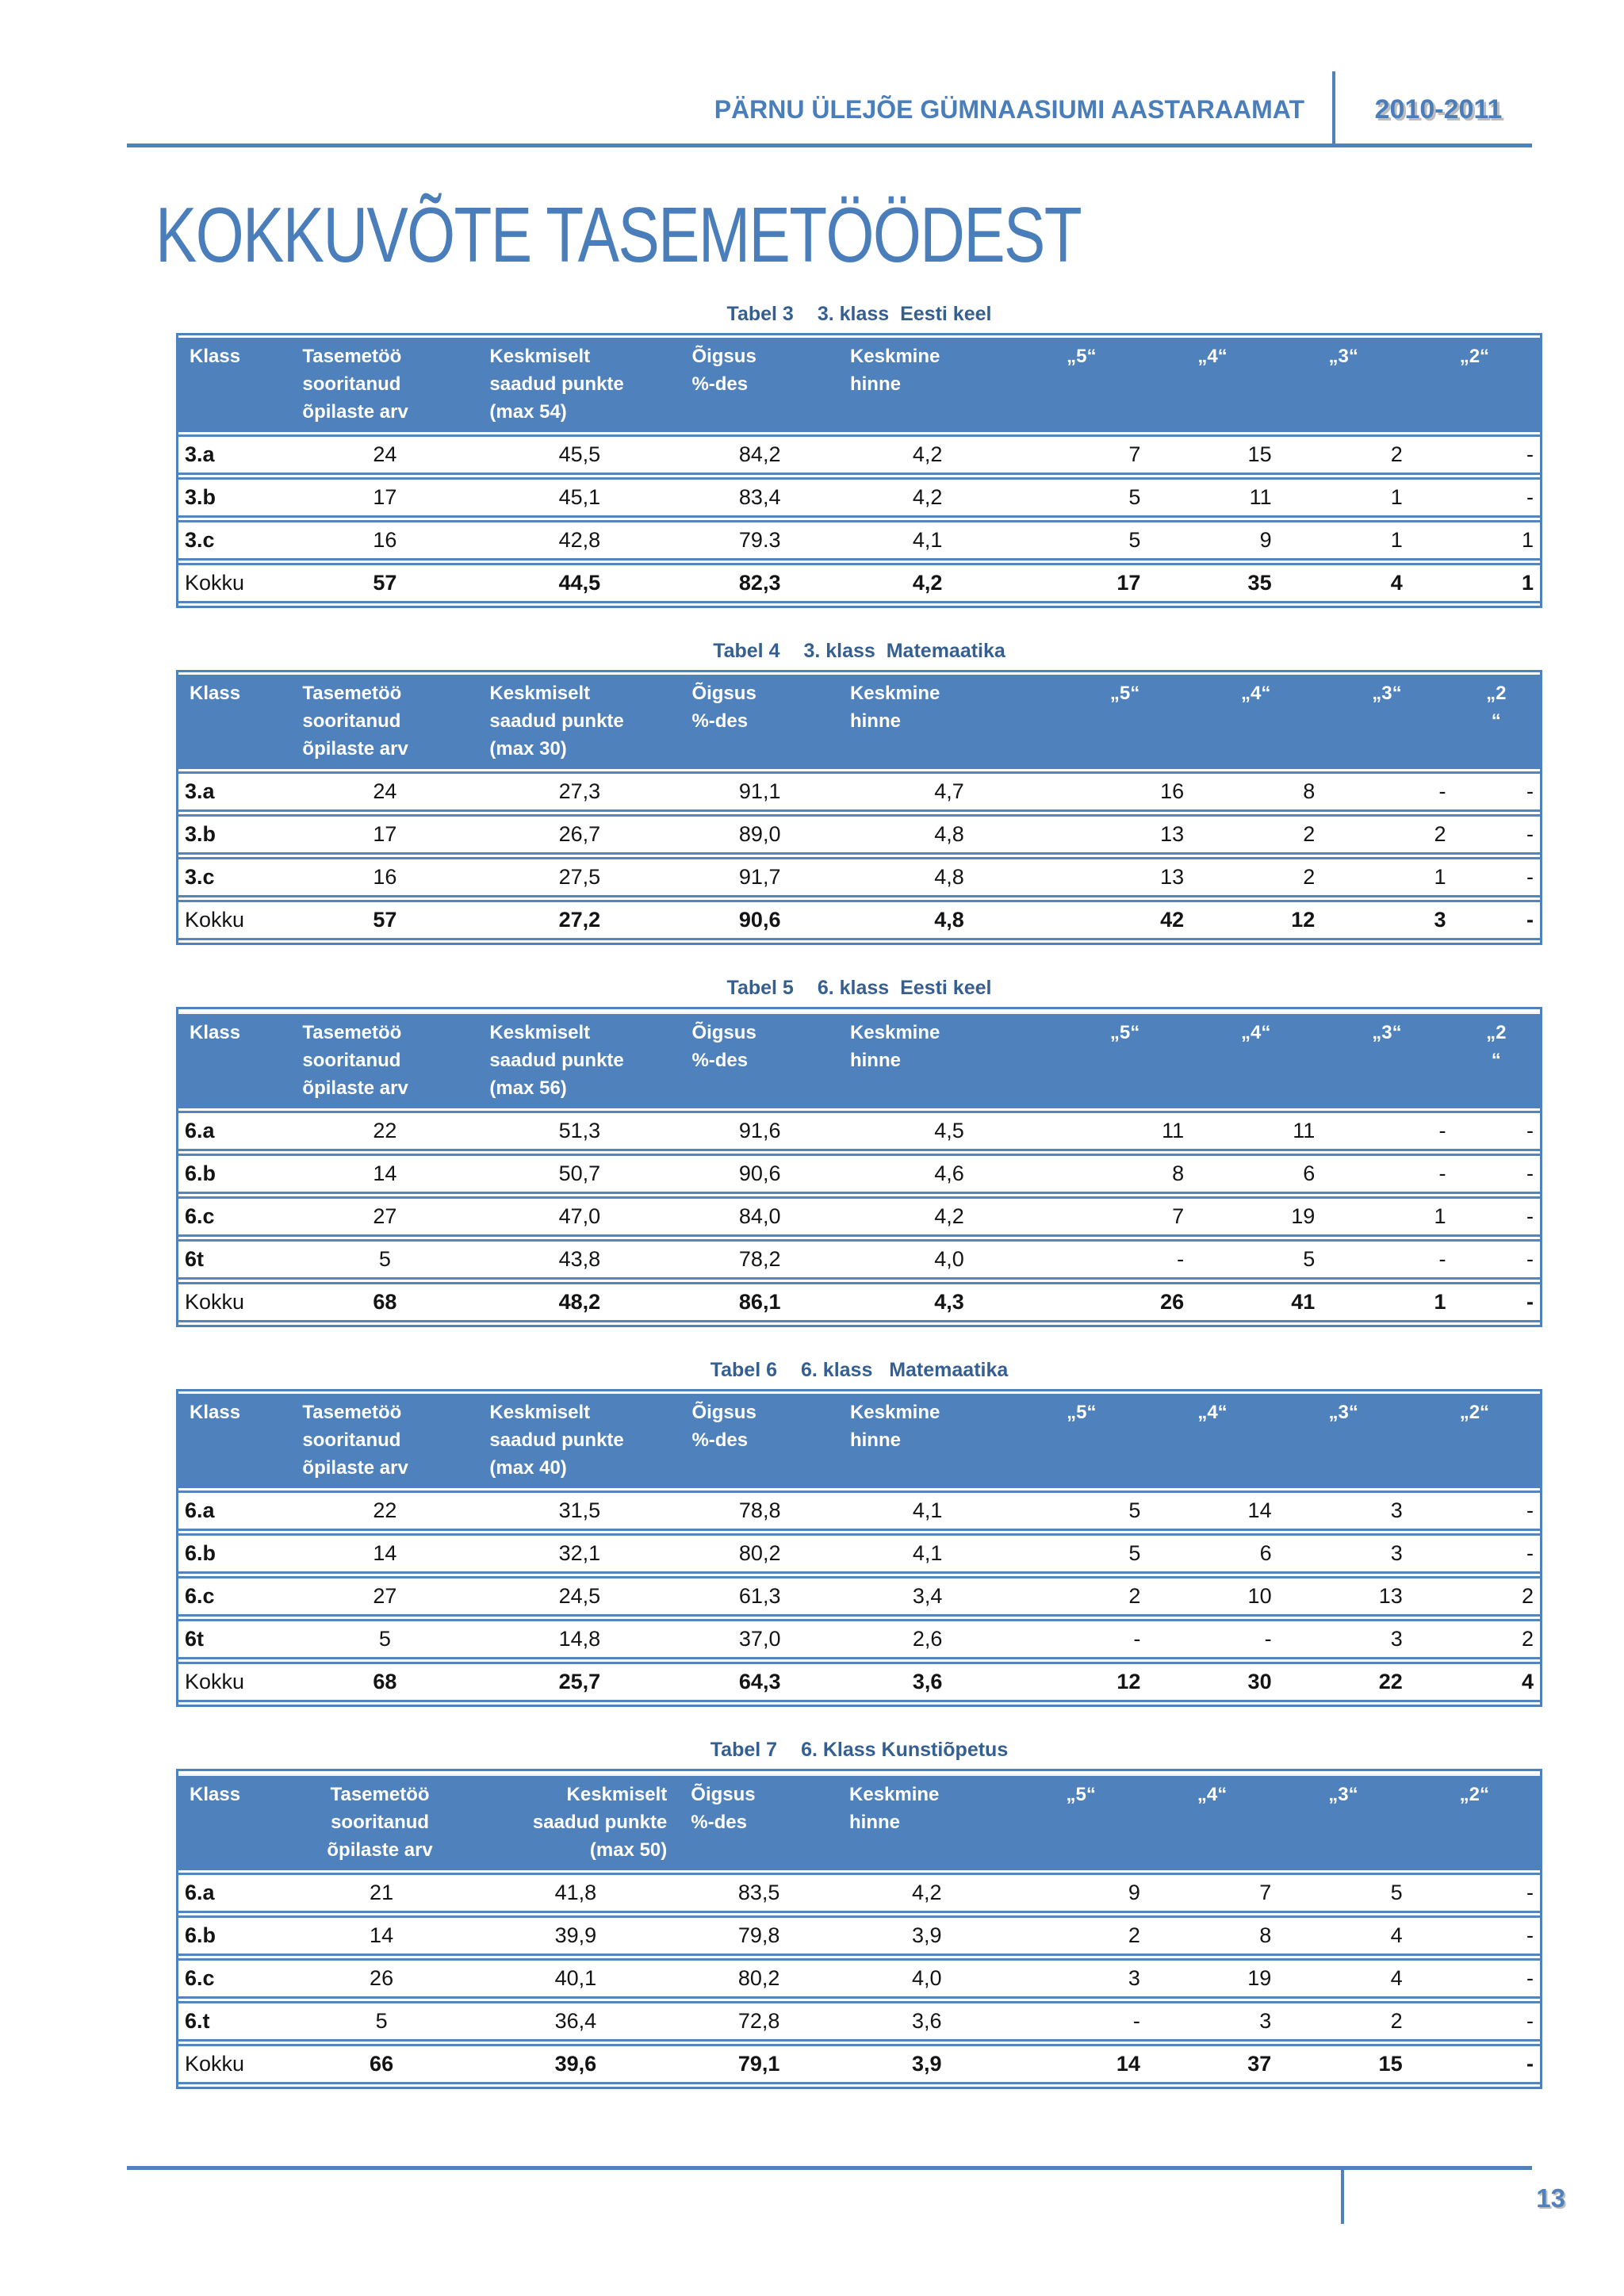  Describe the element at coordinates (1212, 2064) in the screenshot. I see `cell: 37` at that location.